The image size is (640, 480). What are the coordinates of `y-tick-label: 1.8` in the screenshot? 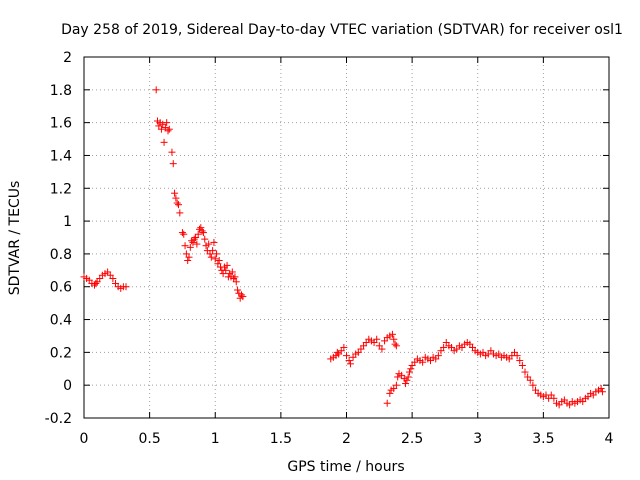 It's located at (61, 91).